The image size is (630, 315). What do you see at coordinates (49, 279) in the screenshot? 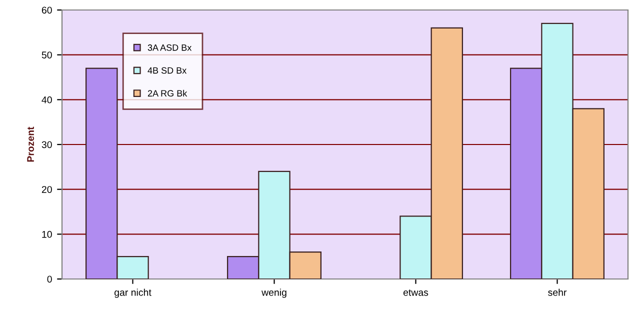
I see `y-tick-label: 0` at bounding box center [49, 279].